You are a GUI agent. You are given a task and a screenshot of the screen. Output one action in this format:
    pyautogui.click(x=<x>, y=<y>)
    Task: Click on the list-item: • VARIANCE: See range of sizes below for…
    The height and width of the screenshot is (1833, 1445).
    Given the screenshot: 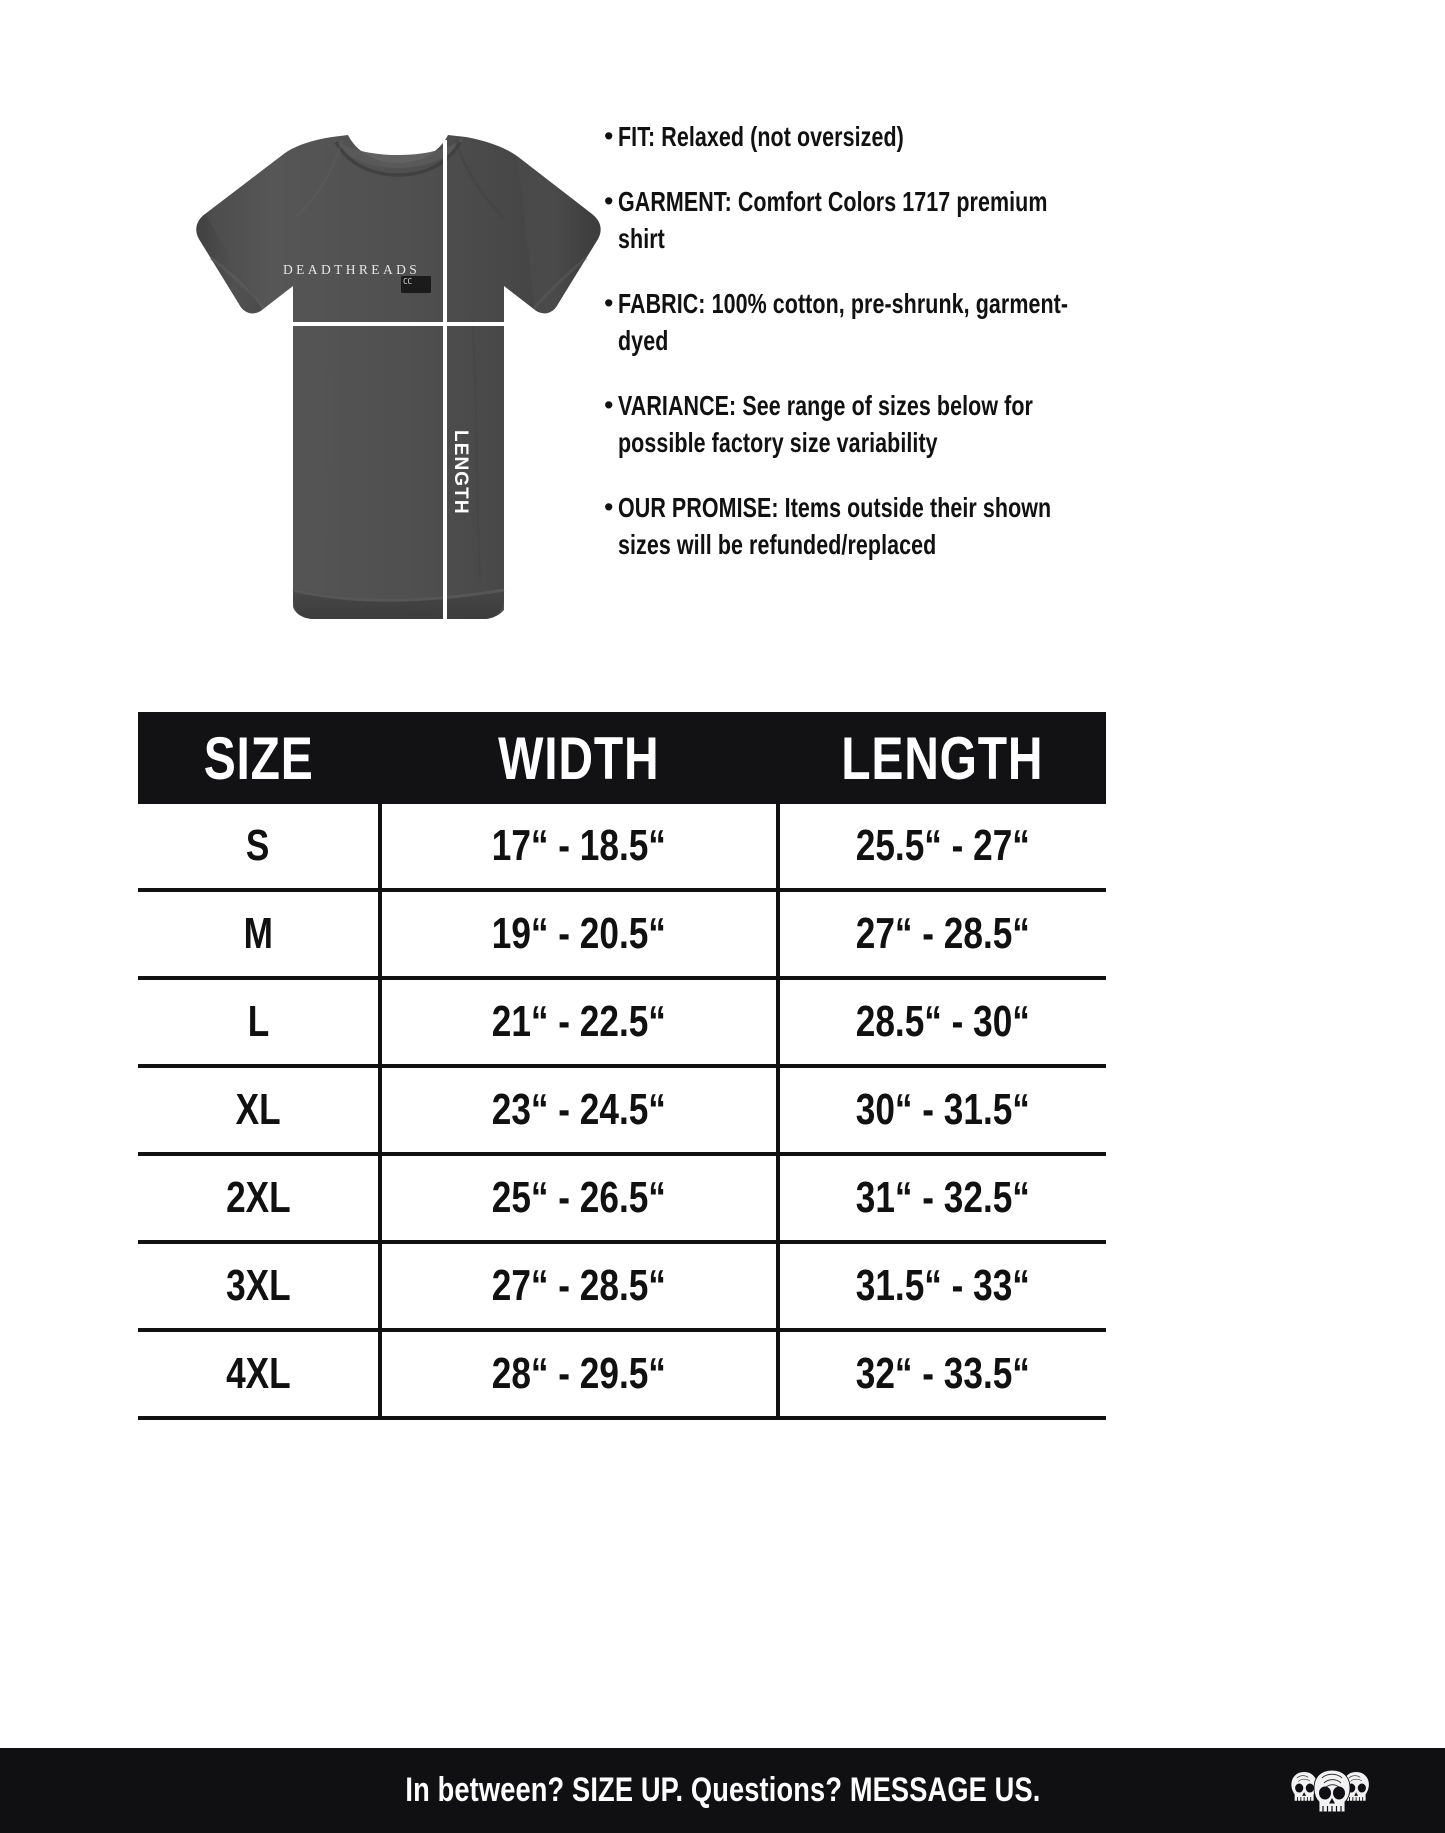 What is the action you would take?
    pyautogui.click(x=904, y=424)
    